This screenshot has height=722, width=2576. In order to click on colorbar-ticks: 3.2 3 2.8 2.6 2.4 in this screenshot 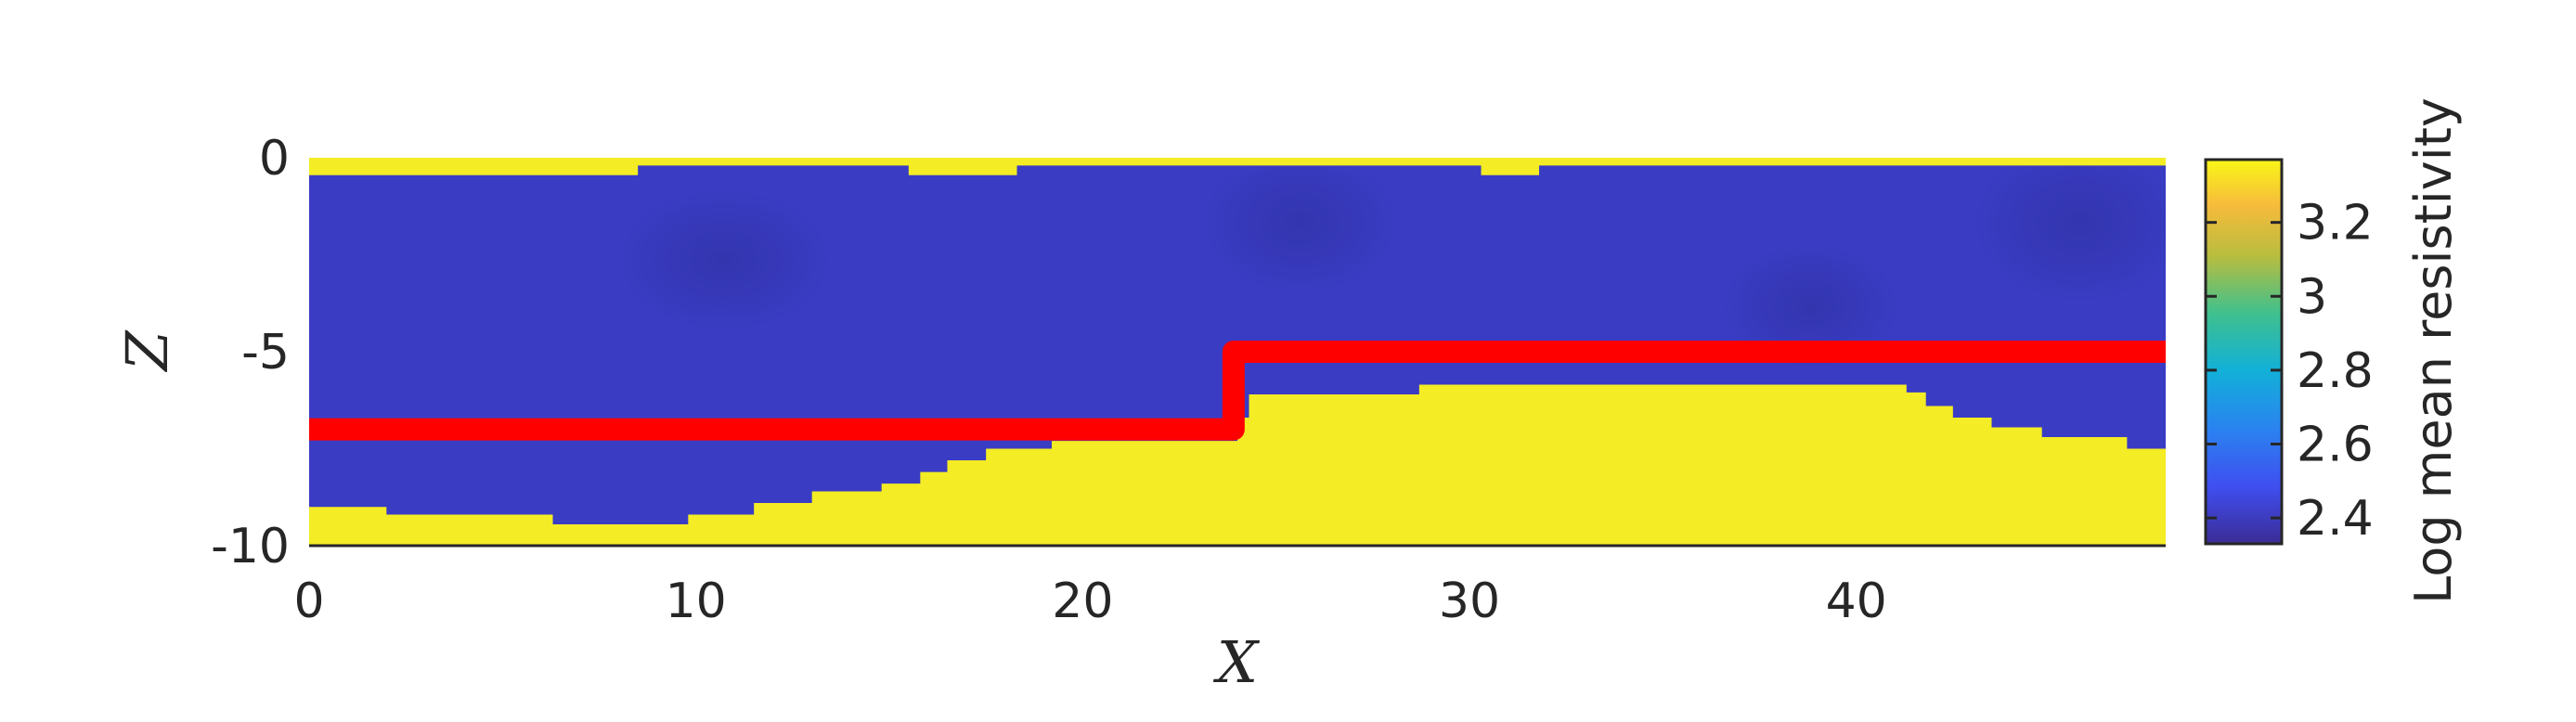, I will do `click(2290, 371)`.